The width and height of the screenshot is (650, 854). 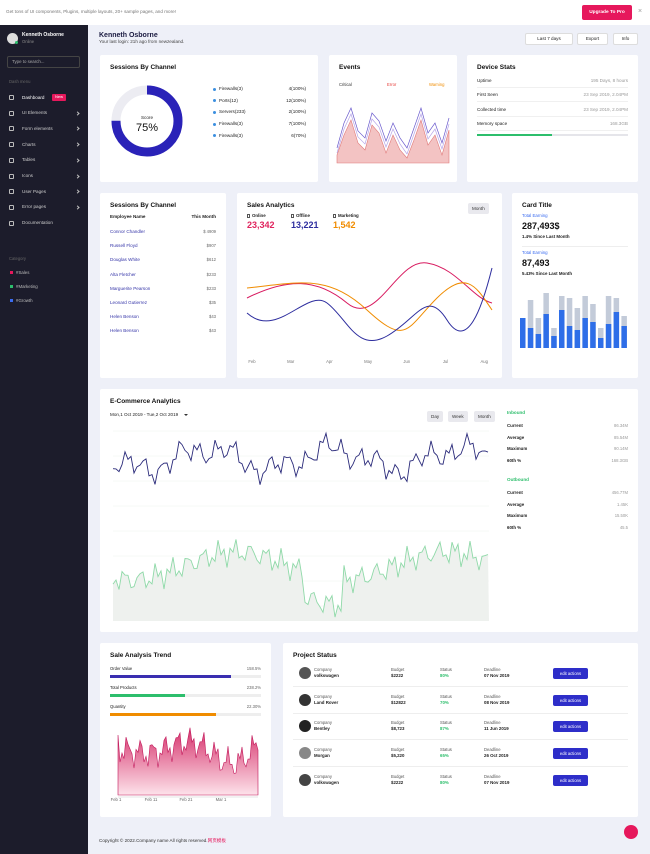 What do you see at coordinates (618, 123) in the screenshot?
I see `stat-value: 168.3GB` at bounding box center [618, 123].